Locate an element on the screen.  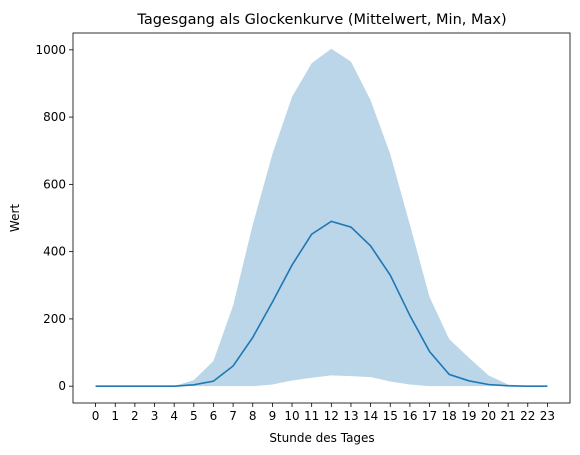
y-tick-label: 200 is located at coordinates (54, 319).